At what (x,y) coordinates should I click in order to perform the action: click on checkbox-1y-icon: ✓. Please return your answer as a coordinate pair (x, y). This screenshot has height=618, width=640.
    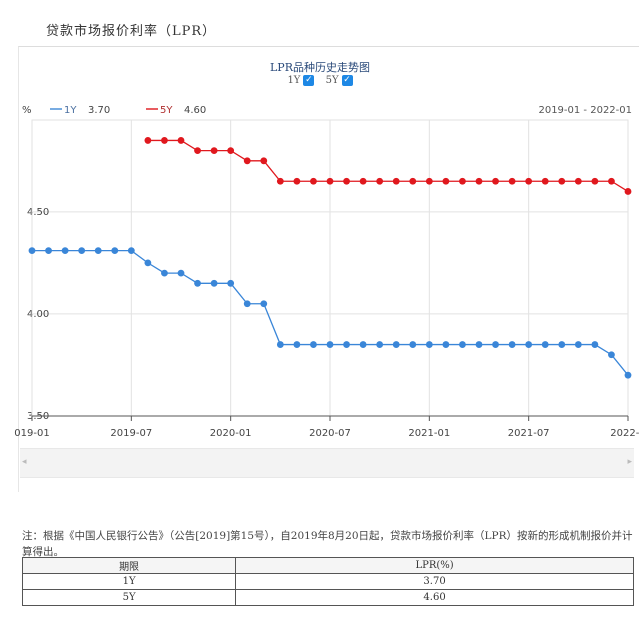
    Looking at the image, I should click on (309, 80).